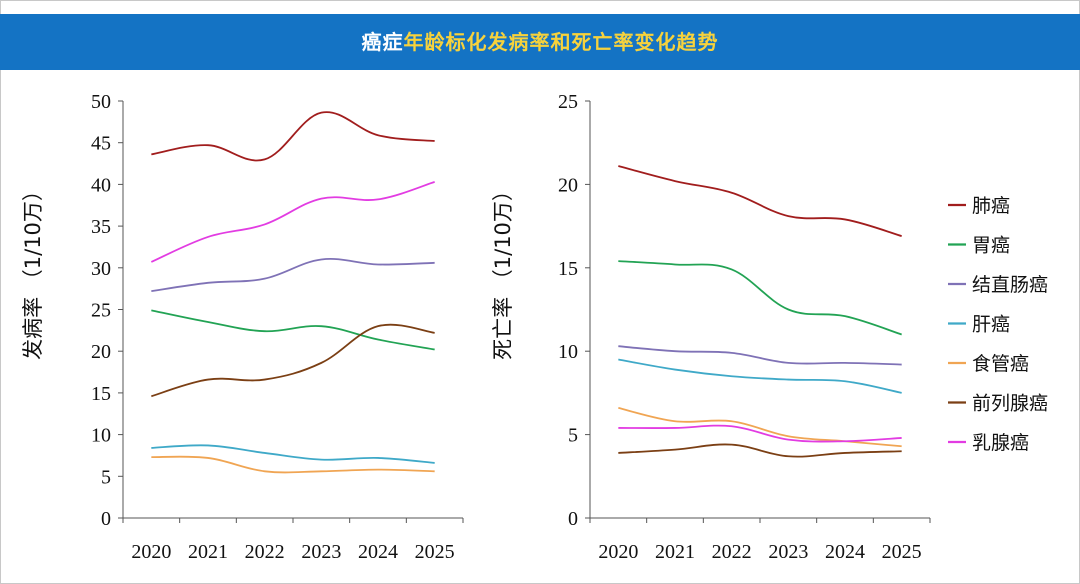 The width and height of the screenshot is (1080, 584). What do you see at coordinates (1000, 364) in the screenshot?
I see `legend-label: 食管癌` at bounding box center [1000, 364].